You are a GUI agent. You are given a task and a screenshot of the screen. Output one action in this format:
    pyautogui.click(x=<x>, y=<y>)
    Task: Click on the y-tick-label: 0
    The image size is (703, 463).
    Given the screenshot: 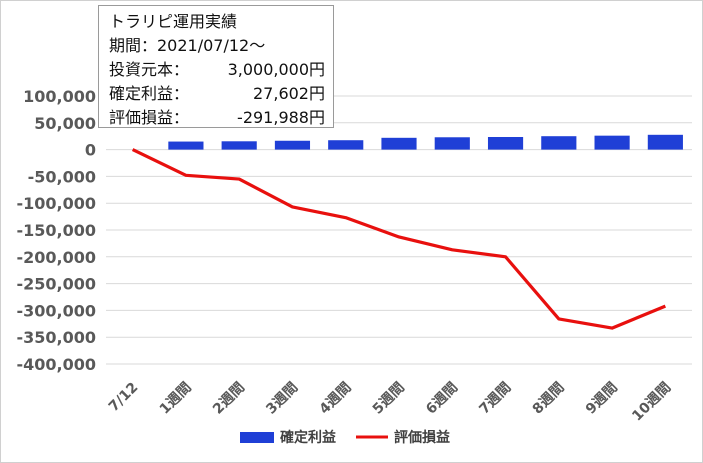 What is the action you would take?
    pyautogui.click(x=90, y=150)
    